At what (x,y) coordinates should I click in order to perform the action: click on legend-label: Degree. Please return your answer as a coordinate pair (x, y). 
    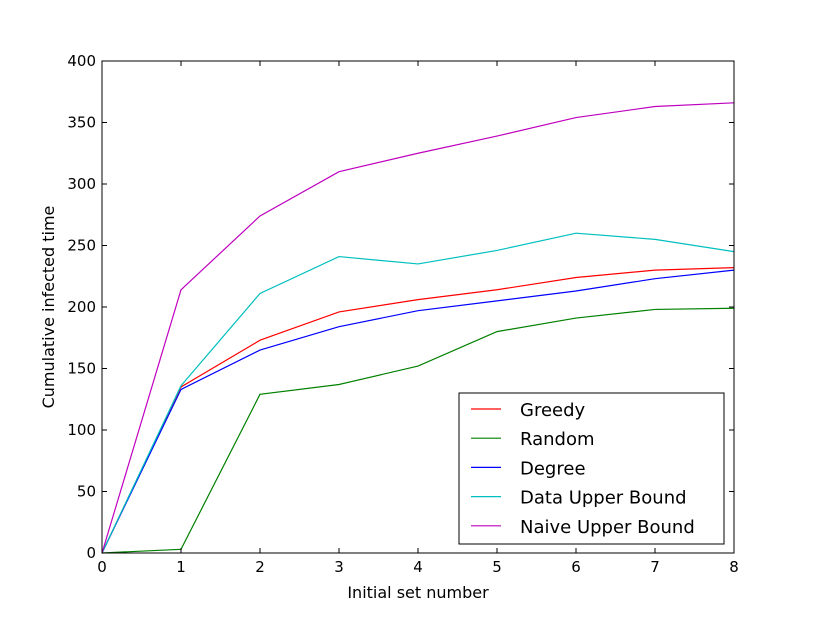
    Looking at the image, I should click on (553, 468).